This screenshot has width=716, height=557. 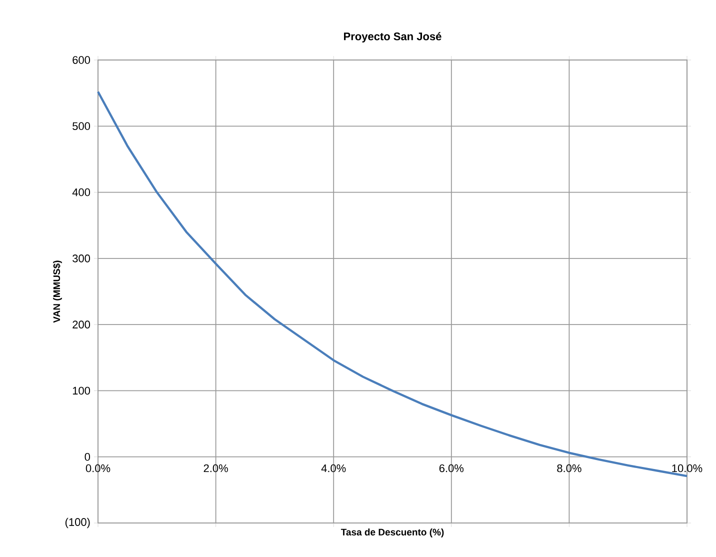 What do you see at coordinates (393, 37) in the screenshot?
I see `chart-title: Proyecto San José` at bounding box center [393, 37].